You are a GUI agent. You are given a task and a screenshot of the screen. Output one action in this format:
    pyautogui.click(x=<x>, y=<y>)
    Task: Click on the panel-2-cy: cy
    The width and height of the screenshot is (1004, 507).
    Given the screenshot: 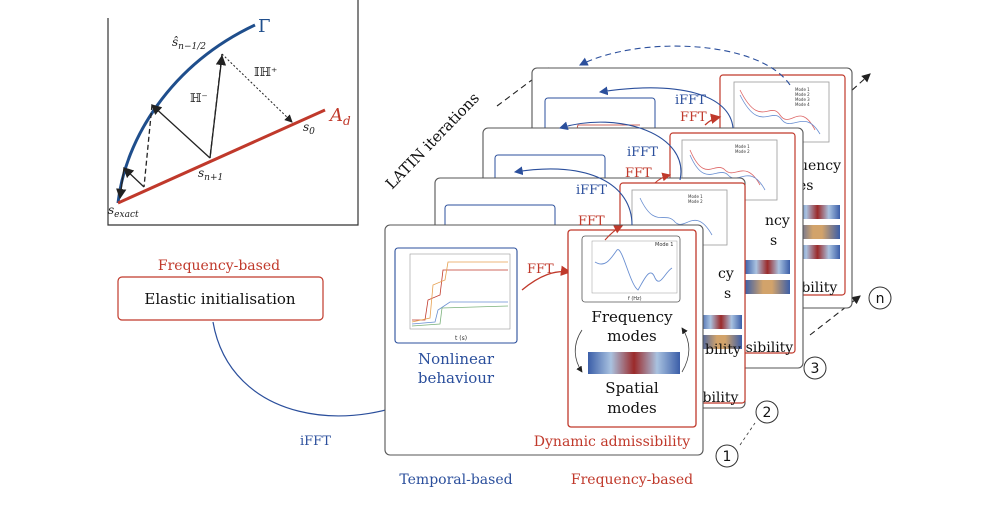 What is the action you would take?
    pyautogui.click(x=726, y=274)
    